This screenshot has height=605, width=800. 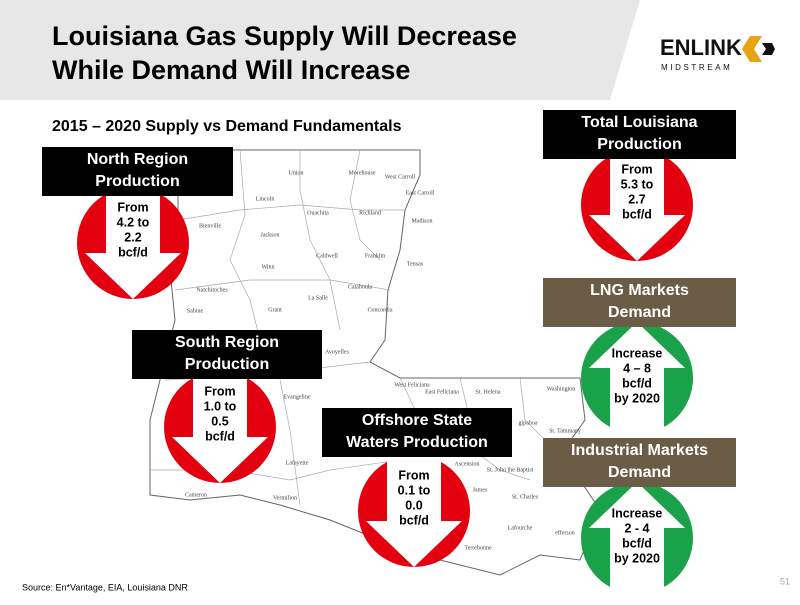 I want to click on logo-tagline: MIDSTREAM, so click(x=696, y=67).